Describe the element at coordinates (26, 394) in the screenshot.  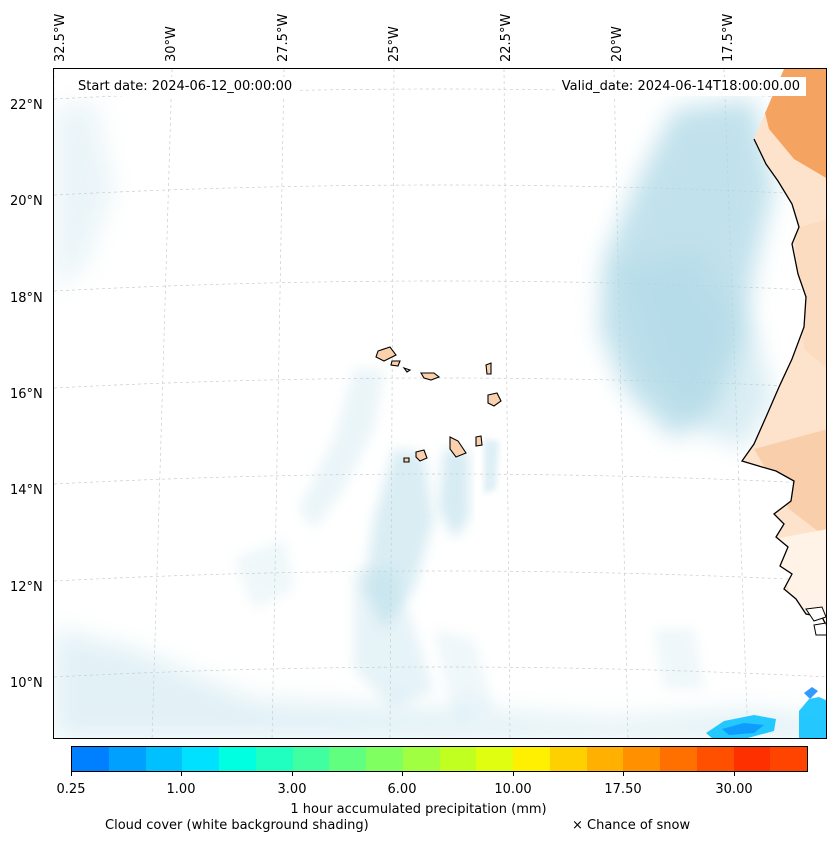
I see `lat-label-16n: 16°N` at that location.